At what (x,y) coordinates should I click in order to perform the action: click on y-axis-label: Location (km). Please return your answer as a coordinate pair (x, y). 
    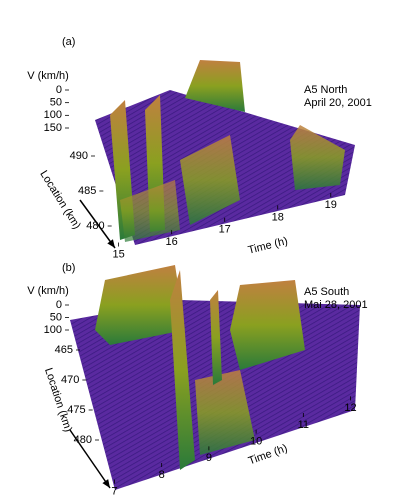
    Looking at the image, I should click on (59, 200).